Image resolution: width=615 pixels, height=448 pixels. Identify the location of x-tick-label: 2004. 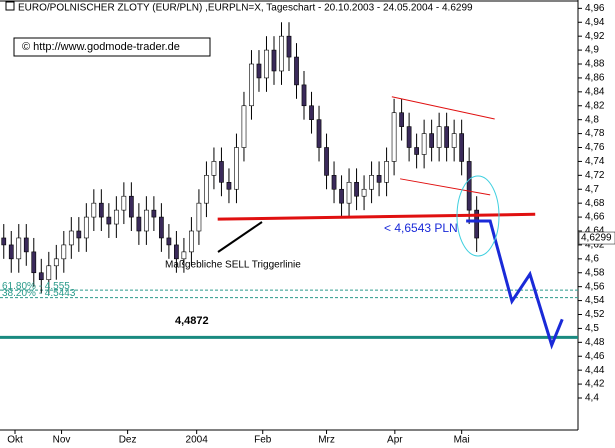
(197, 440).